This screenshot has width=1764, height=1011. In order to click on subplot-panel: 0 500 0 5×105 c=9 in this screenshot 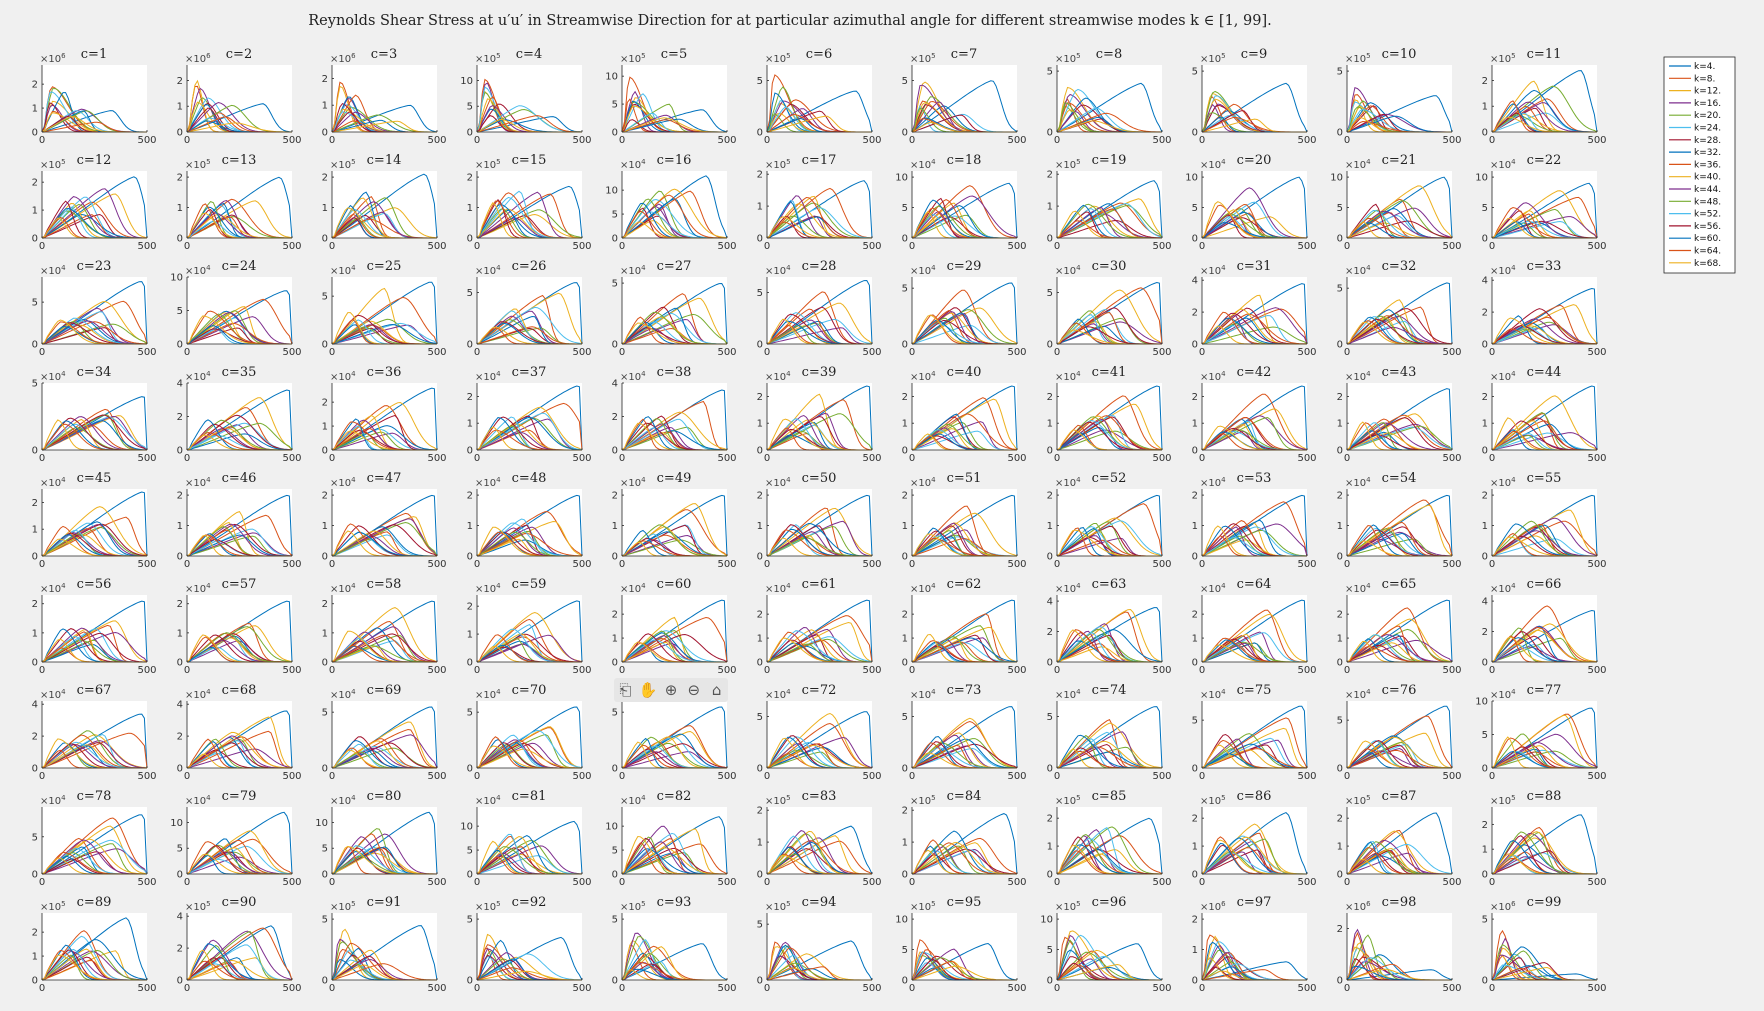, I will do `click(1254, 96)`.